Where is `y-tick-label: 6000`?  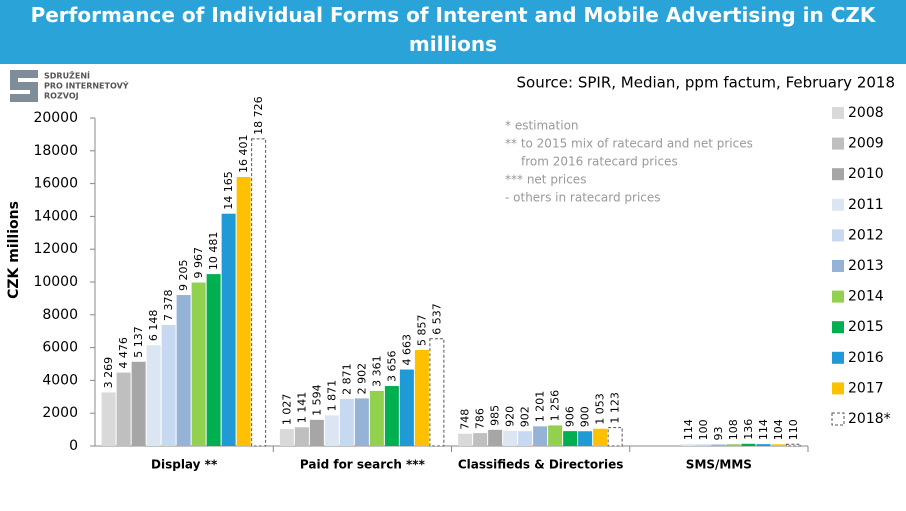 y-tick-label: 6000 is located at coordinates (60, 348).